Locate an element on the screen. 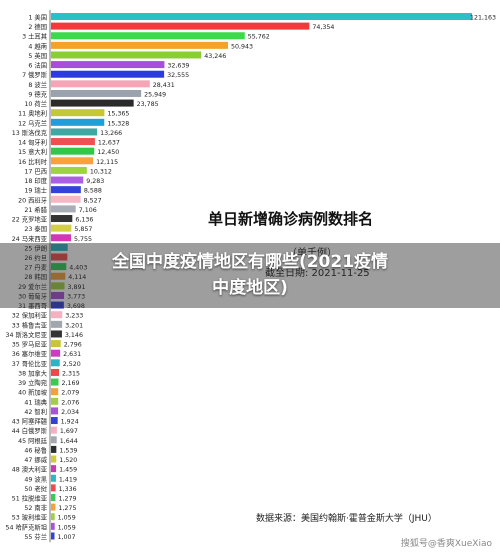 This screenshot has width=500, height=555. value-label: 2,631 is located at coordinates (72, 354).